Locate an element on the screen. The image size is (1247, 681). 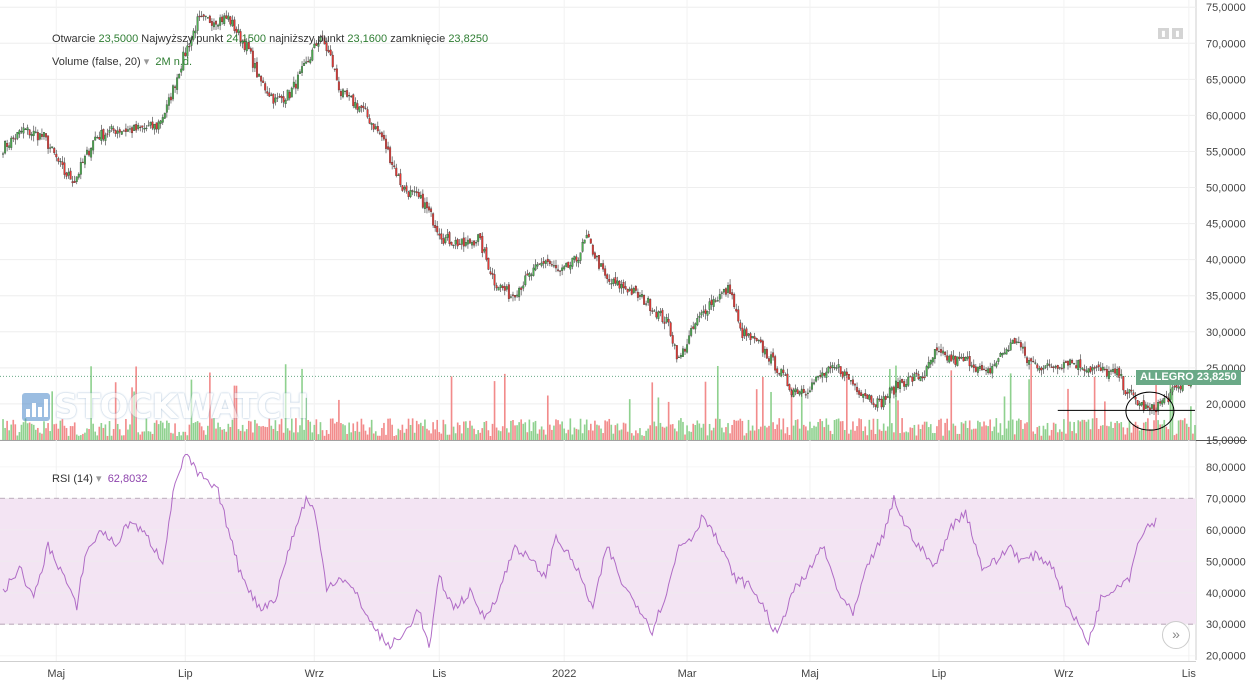
chart-settings-icon: ▮ is located at coordinates (1163, 33).